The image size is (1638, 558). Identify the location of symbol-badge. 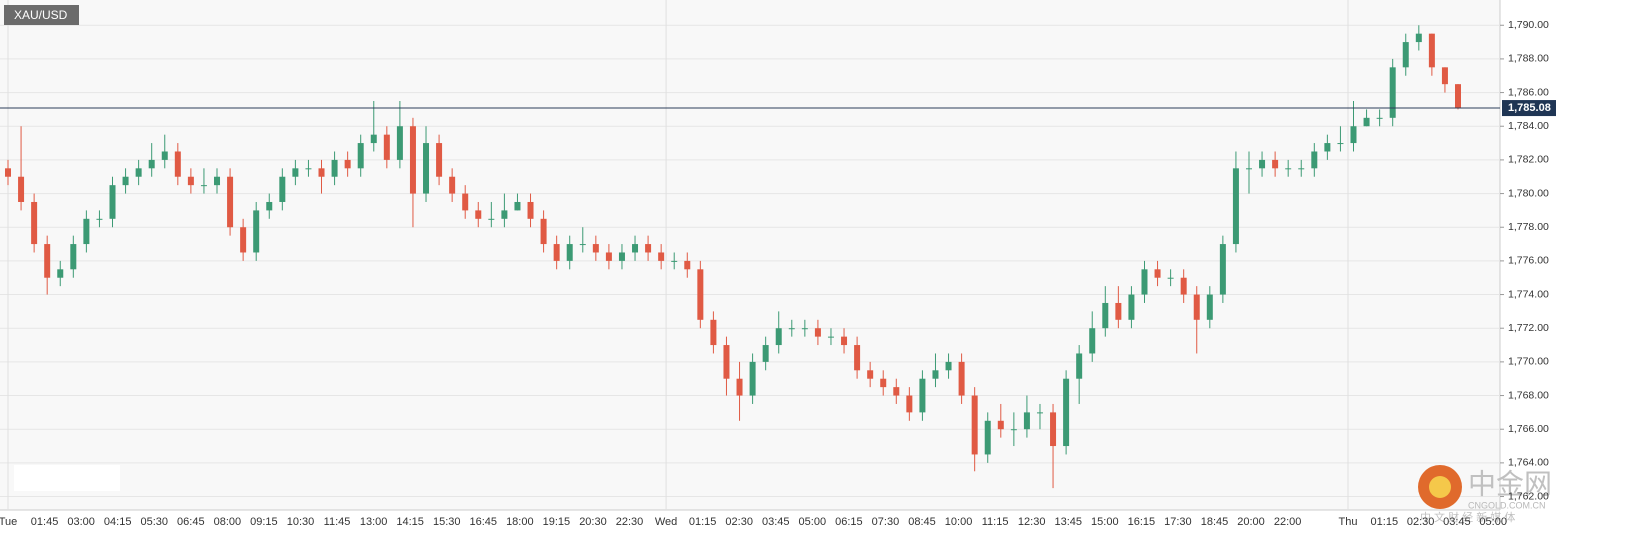
(41, 15).